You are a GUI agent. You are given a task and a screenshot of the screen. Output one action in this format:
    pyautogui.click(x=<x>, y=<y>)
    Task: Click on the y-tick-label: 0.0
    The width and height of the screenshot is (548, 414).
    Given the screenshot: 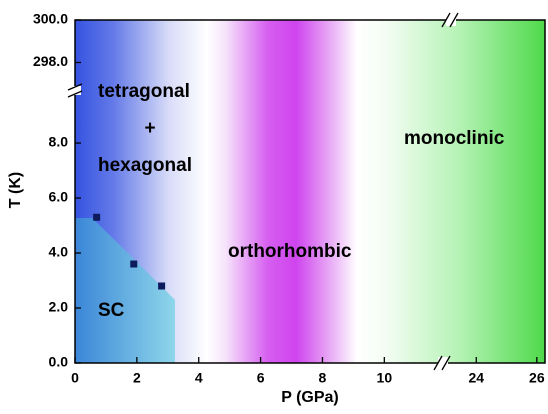 What is the action you would take?
    pyautogui.click(x=59, y=362)
    